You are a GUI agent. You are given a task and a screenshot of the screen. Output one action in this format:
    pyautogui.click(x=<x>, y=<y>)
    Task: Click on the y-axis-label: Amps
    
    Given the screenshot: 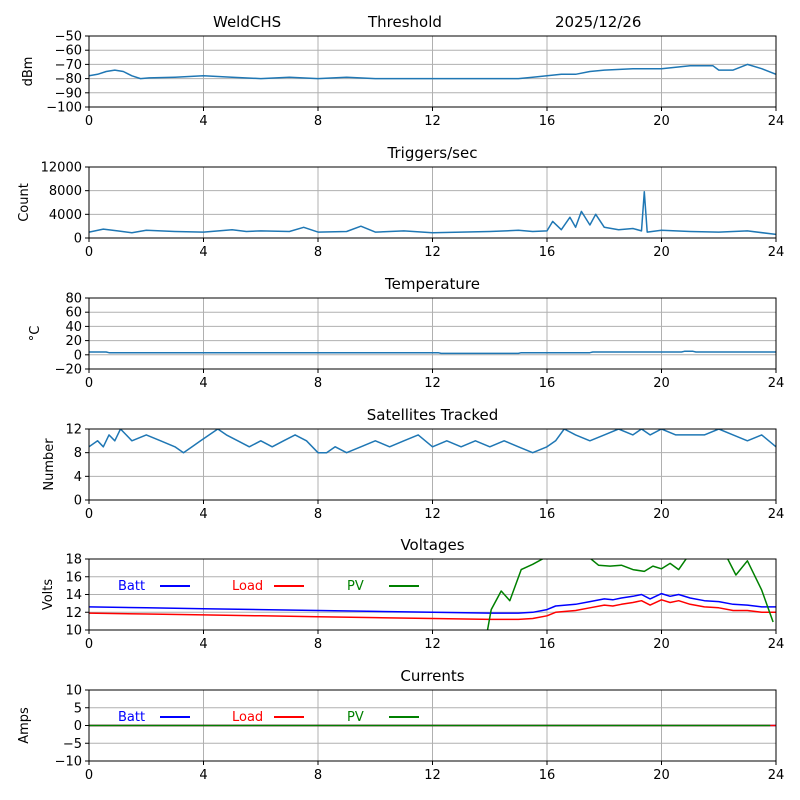 What is the action you would take?
    pyautogui.click(x=24, y=725)
    